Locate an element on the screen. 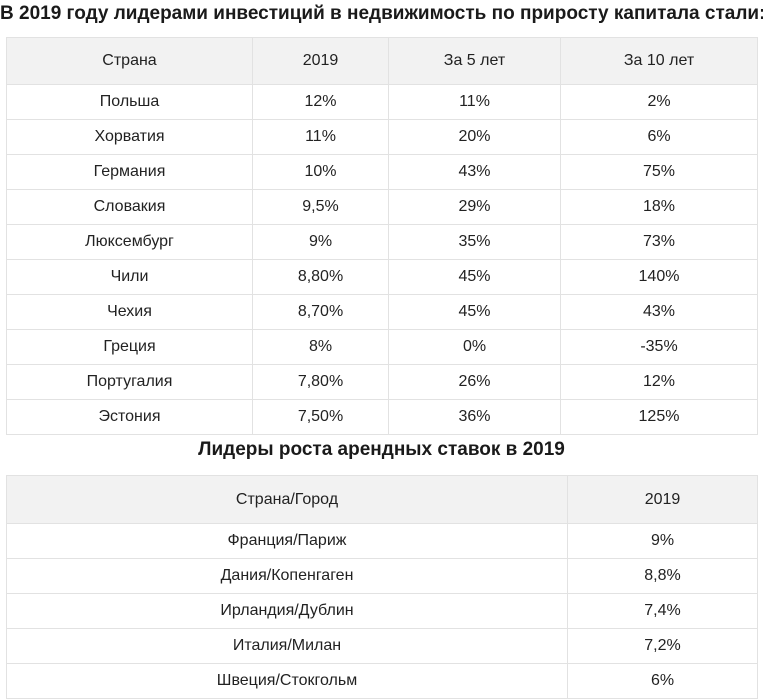 This screenshot has width=763, height=700. cell-5-years: 11% is located at coordinates (474, 102).